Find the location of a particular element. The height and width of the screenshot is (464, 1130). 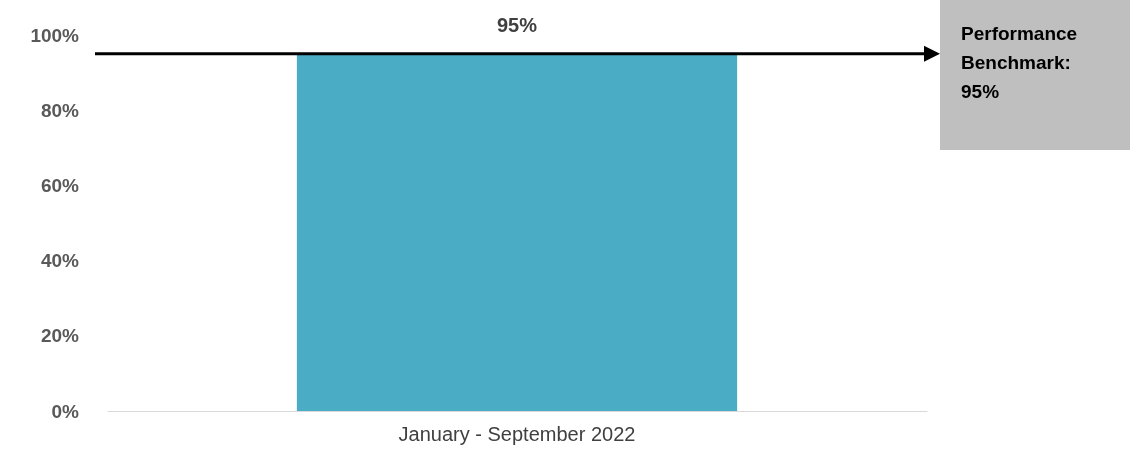

data-label: 95% is located at coordinates (517, 24).